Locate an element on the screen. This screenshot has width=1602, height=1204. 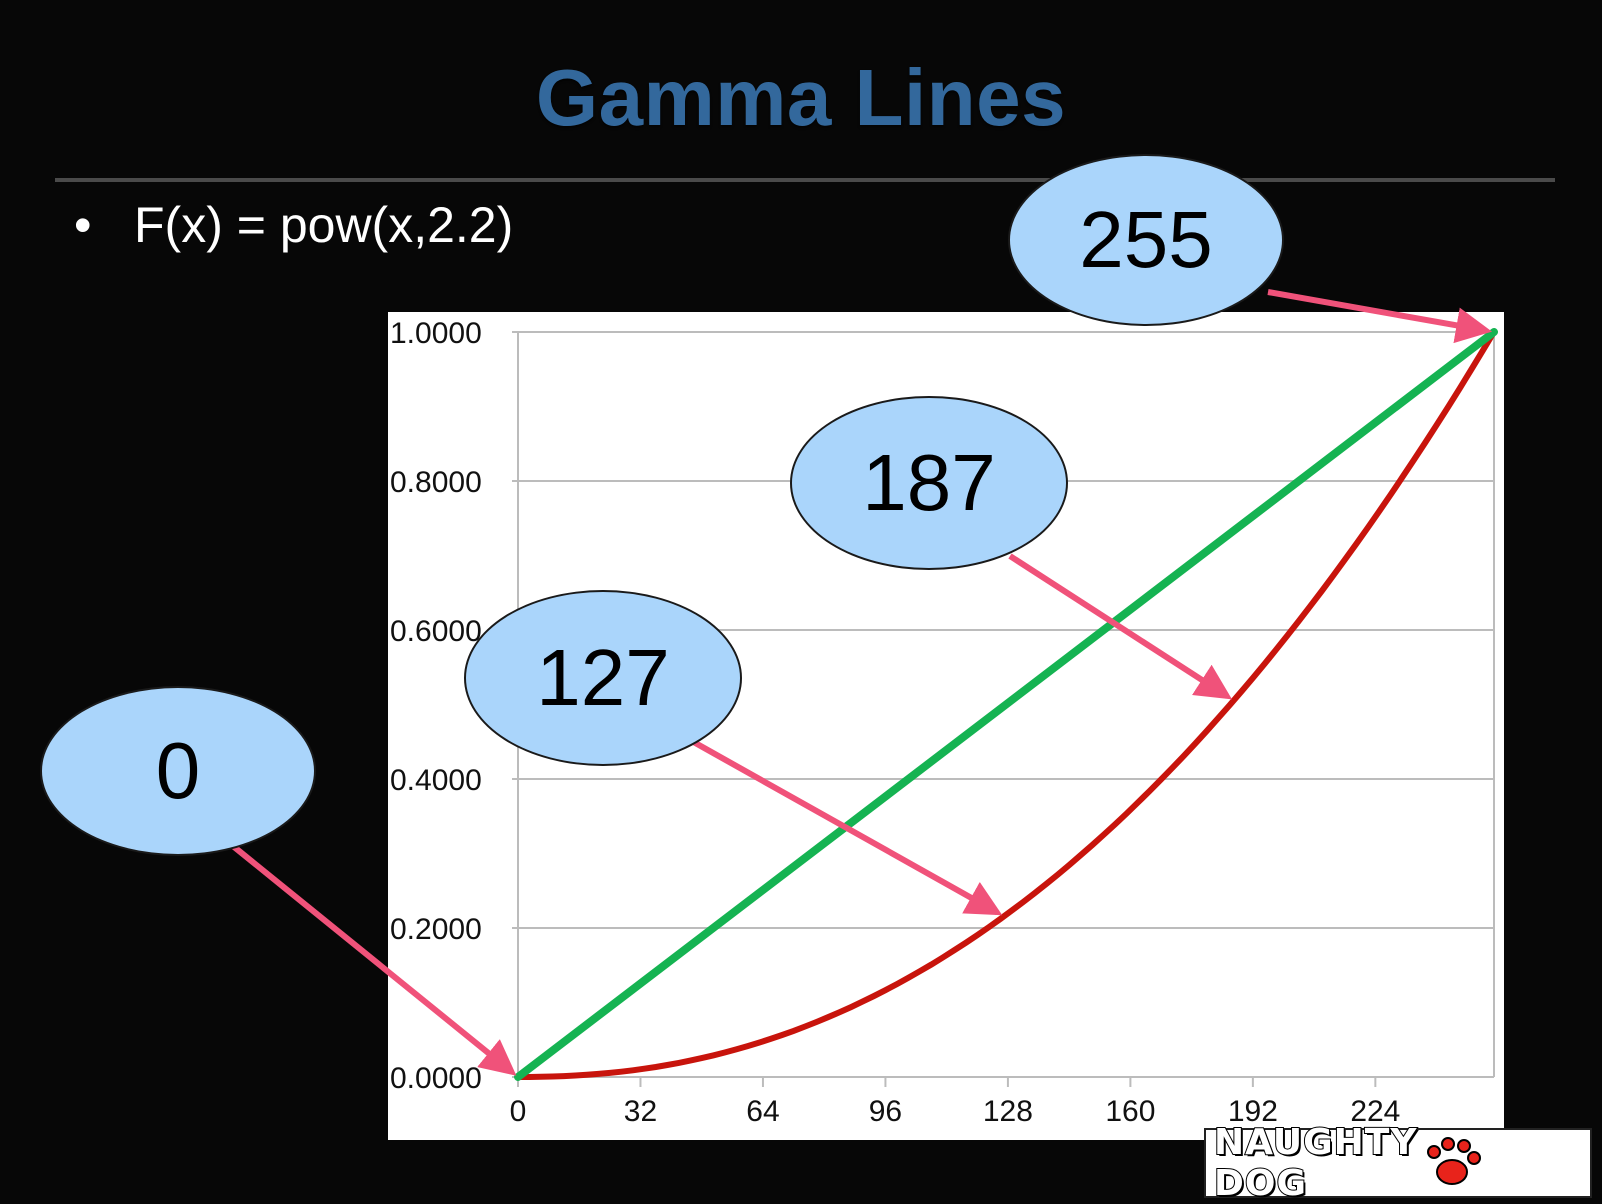
callout-255-label: 255 is located at coordinates (1146, 239).